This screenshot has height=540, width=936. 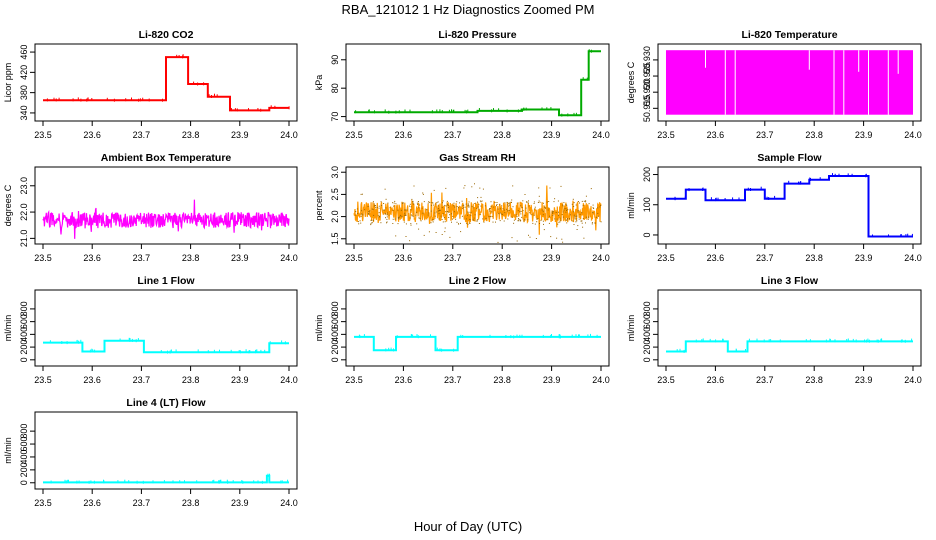 I want to click on ambient-box-temperature-xtick-label: 23.9, so click(x=240, y=258).